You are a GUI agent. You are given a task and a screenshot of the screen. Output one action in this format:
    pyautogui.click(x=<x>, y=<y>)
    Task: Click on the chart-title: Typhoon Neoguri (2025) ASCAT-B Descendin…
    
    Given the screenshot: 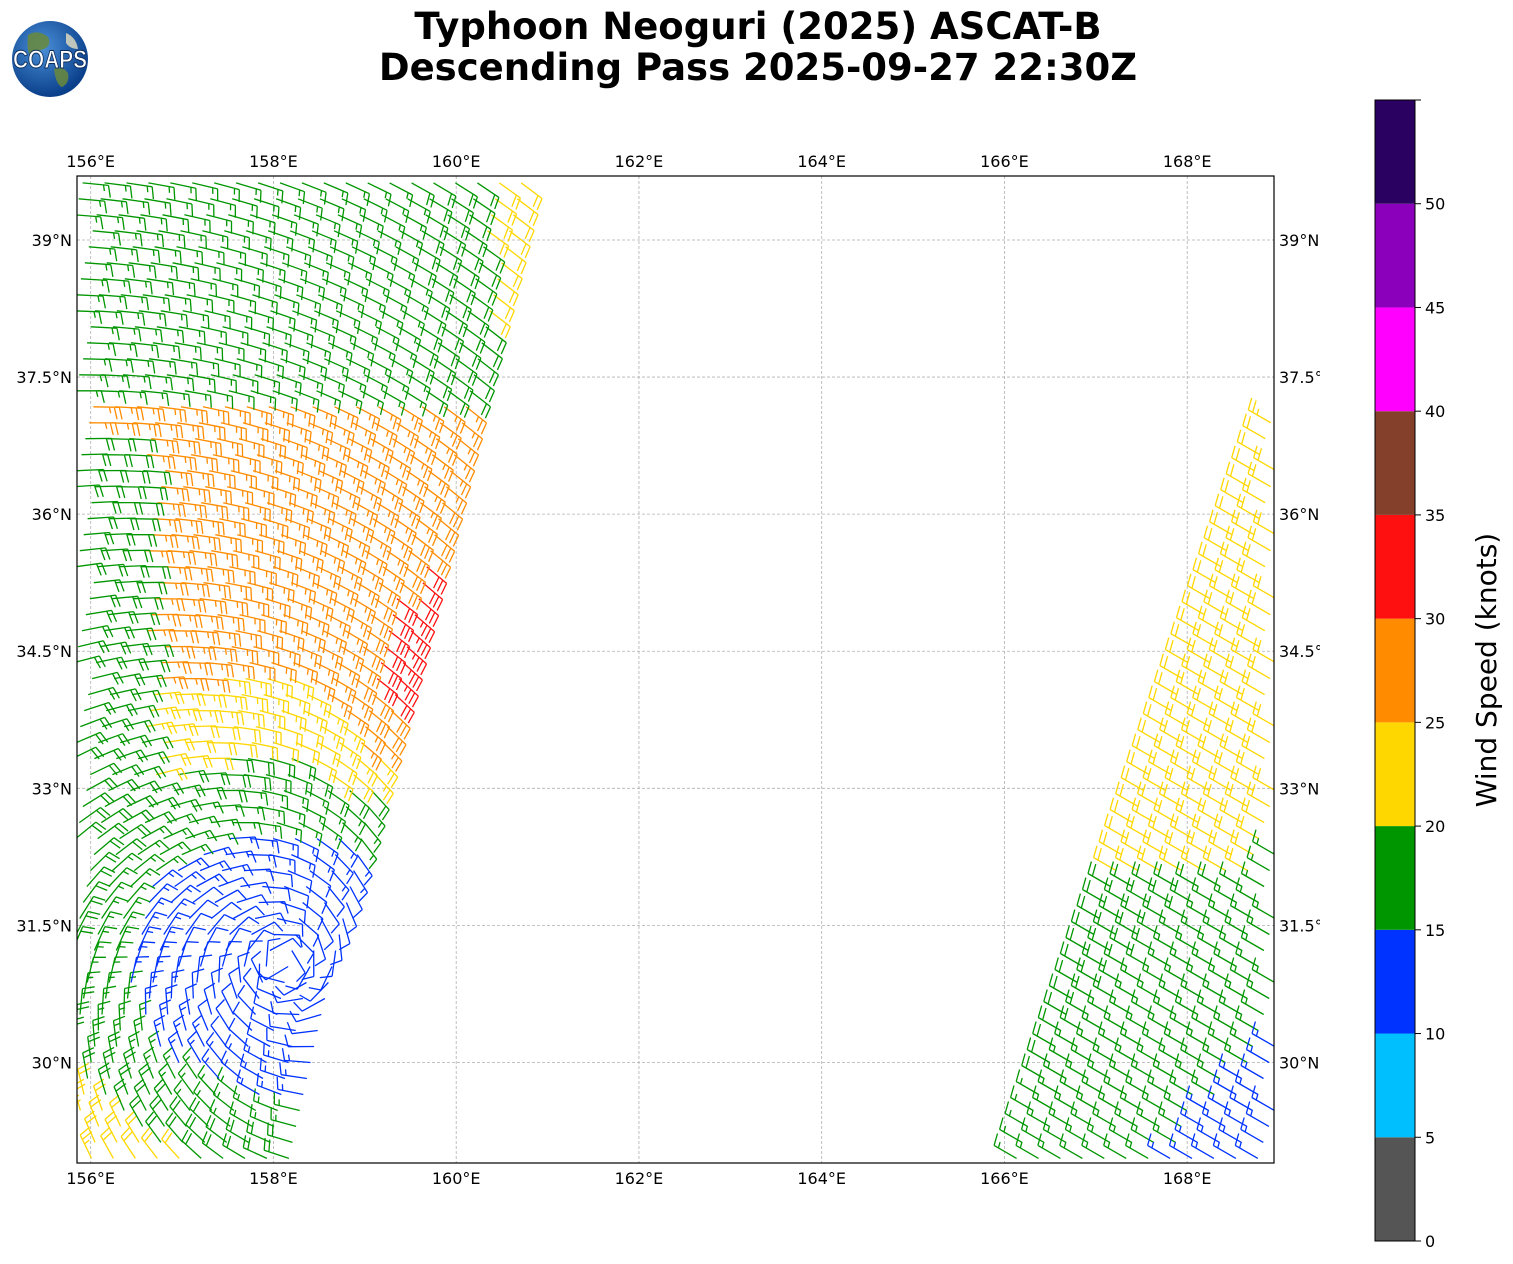 What is the action you would take?
    pyautogui.click(x=758, y=47)
    